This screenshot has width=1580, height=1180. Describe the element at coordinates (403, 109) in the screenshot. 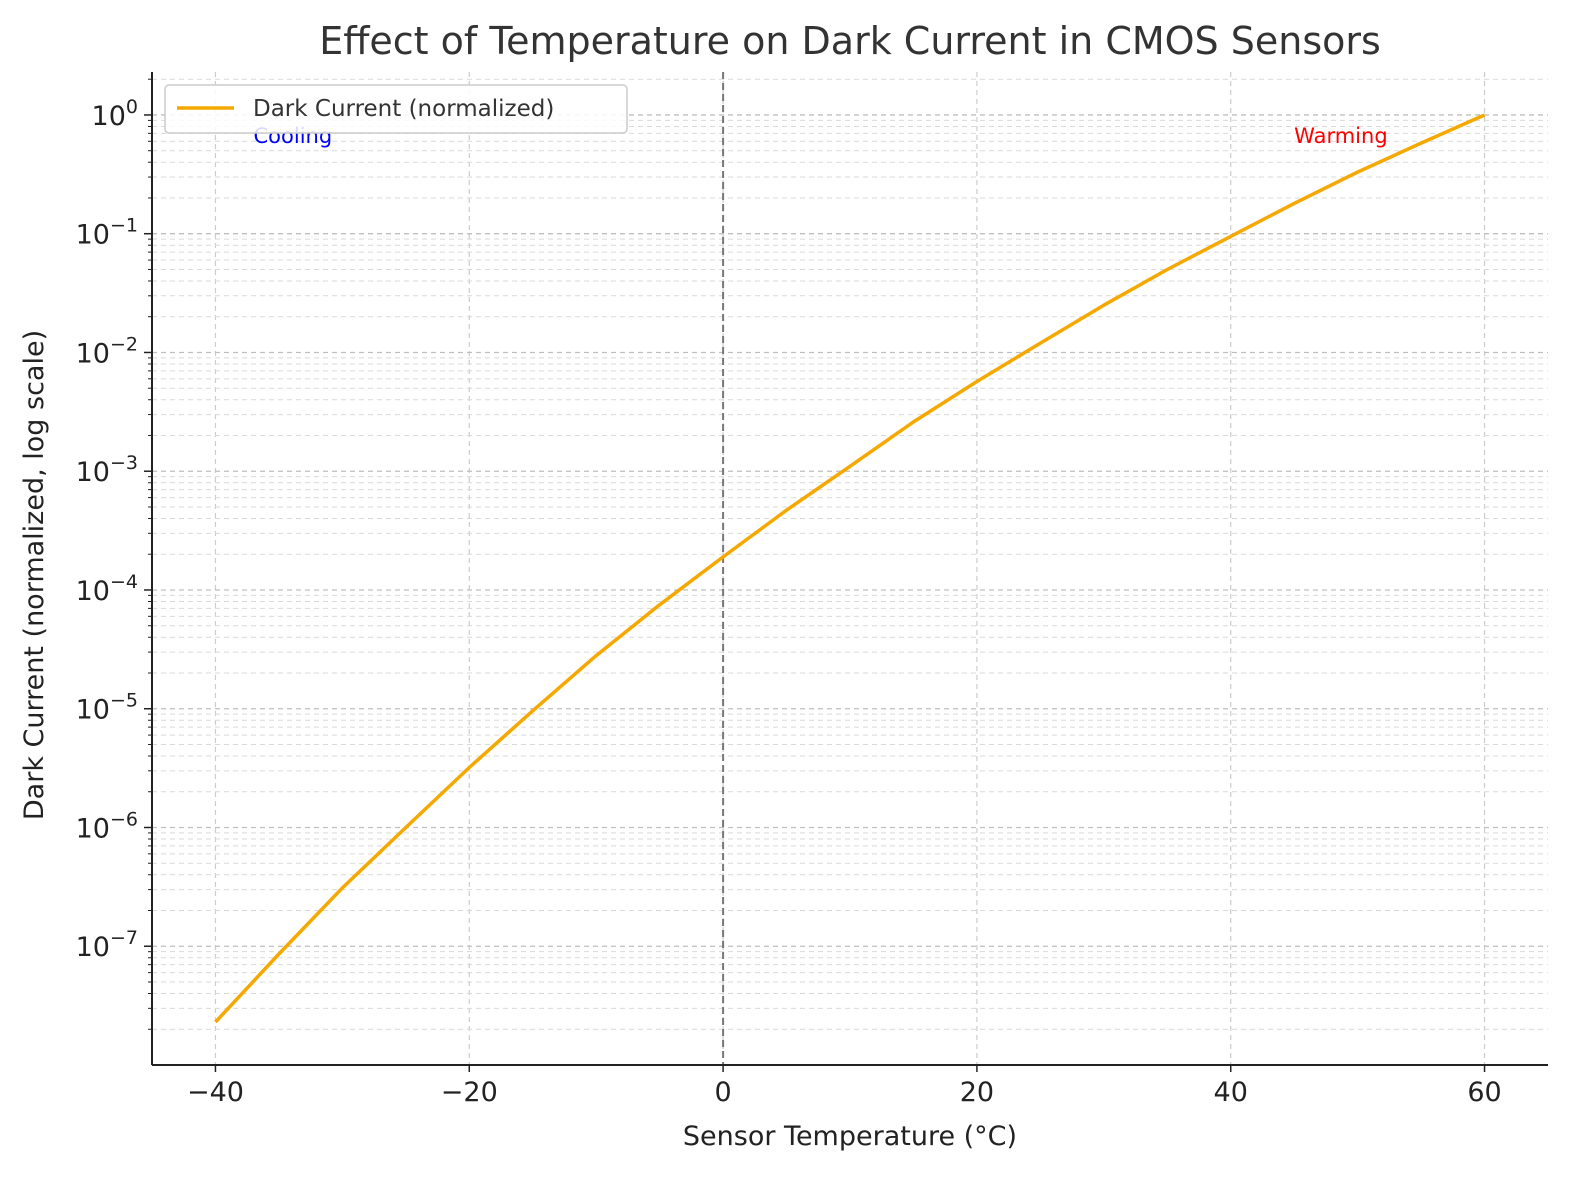

I see `legend-entry-label: Dark Current (normalized)` at that location.